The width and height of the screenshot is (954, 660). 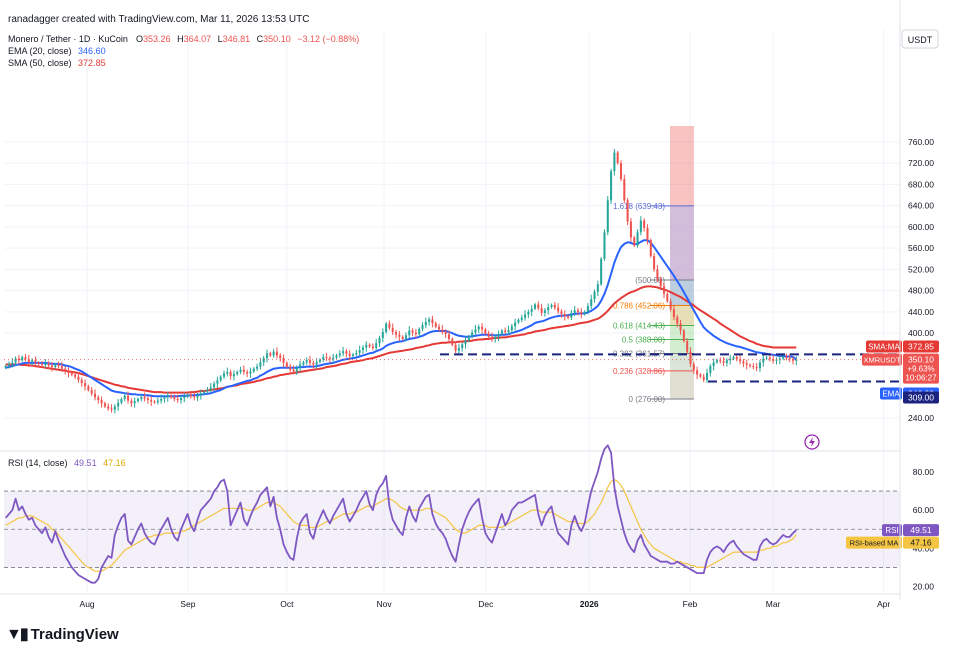 I want to click on time-tick-label: Aug, so click(x=87, y=604).